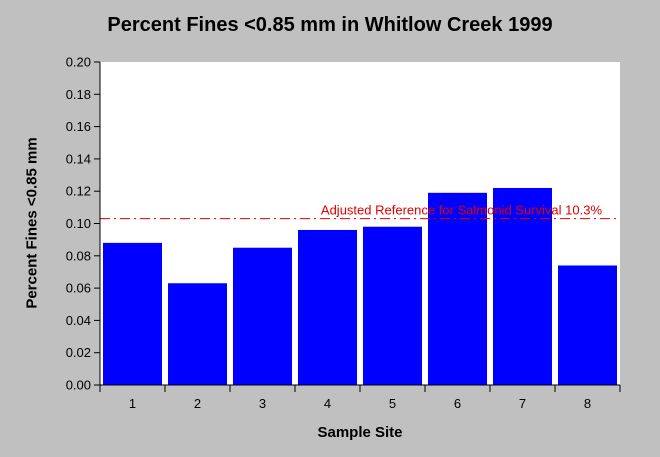  What do you see at coordinates (78, 320) in the screenshot?
I see `y-tick-label: 0.04` at bounding box center [78, 320].